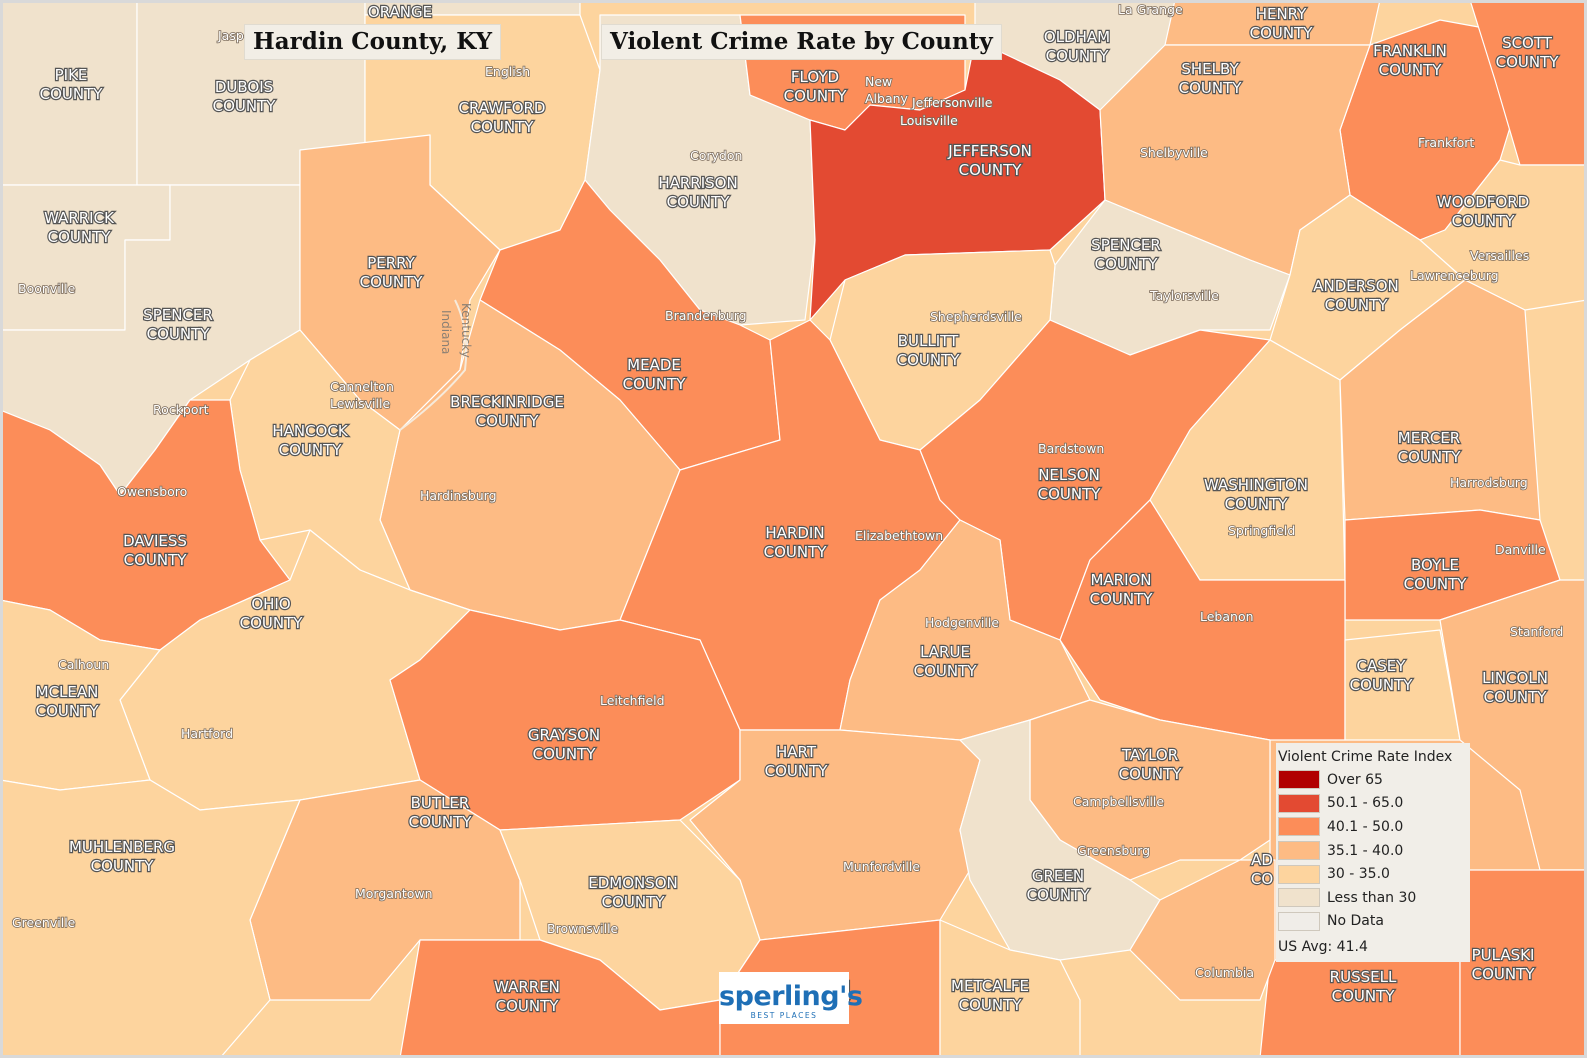 Image resolution: width=1587 pixels, height=1058 pixels. I want to click on county-label-daviess: DAVIESS COUNTY, so click(155, 550).